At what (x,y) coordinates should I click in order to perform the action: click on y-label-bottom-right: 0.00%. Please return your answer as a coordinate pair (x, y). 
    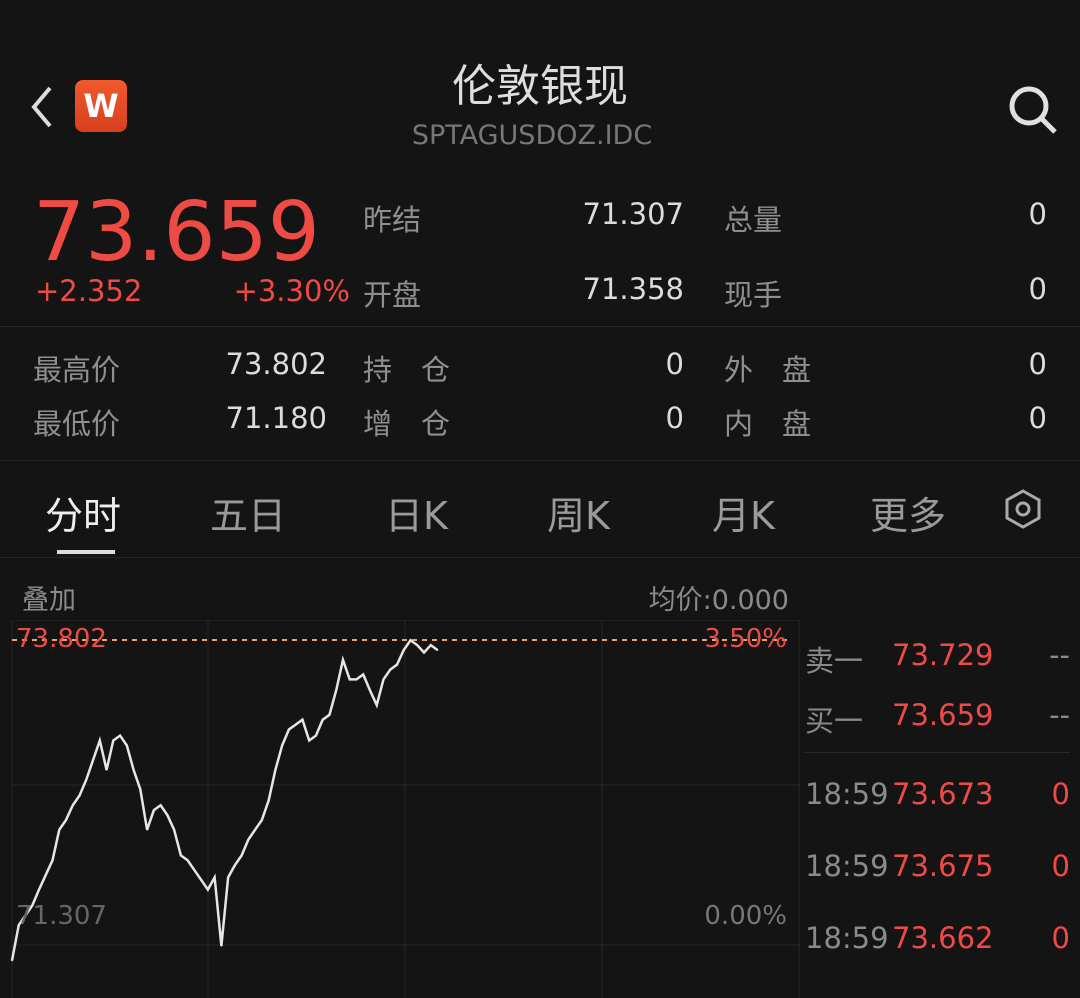
    Looking at the image, I should click on (745, 916).